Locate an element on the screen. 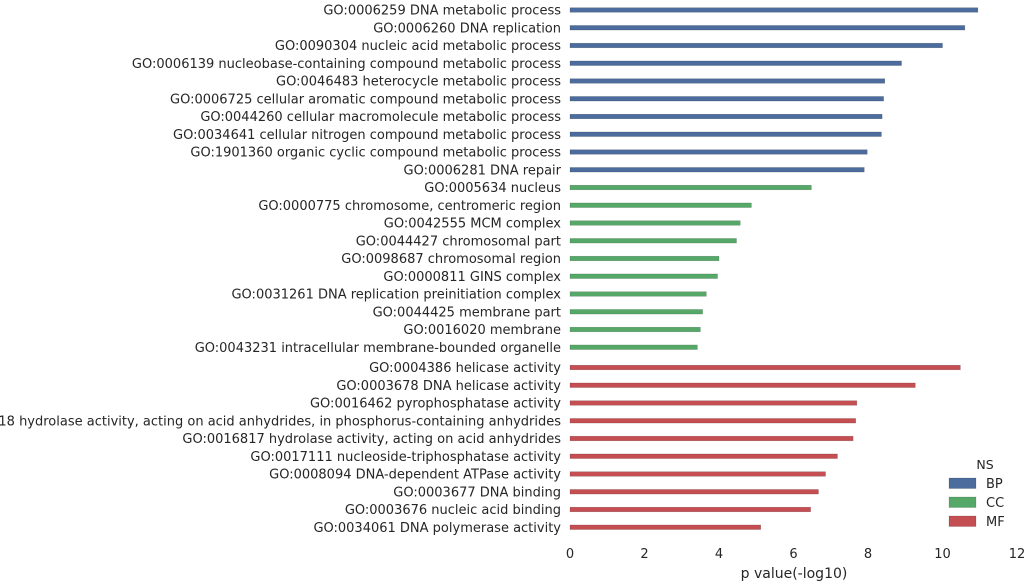 This screenshot has height=587, width=1031. legend-label-mf: MF is located at coordinates (995, 522).